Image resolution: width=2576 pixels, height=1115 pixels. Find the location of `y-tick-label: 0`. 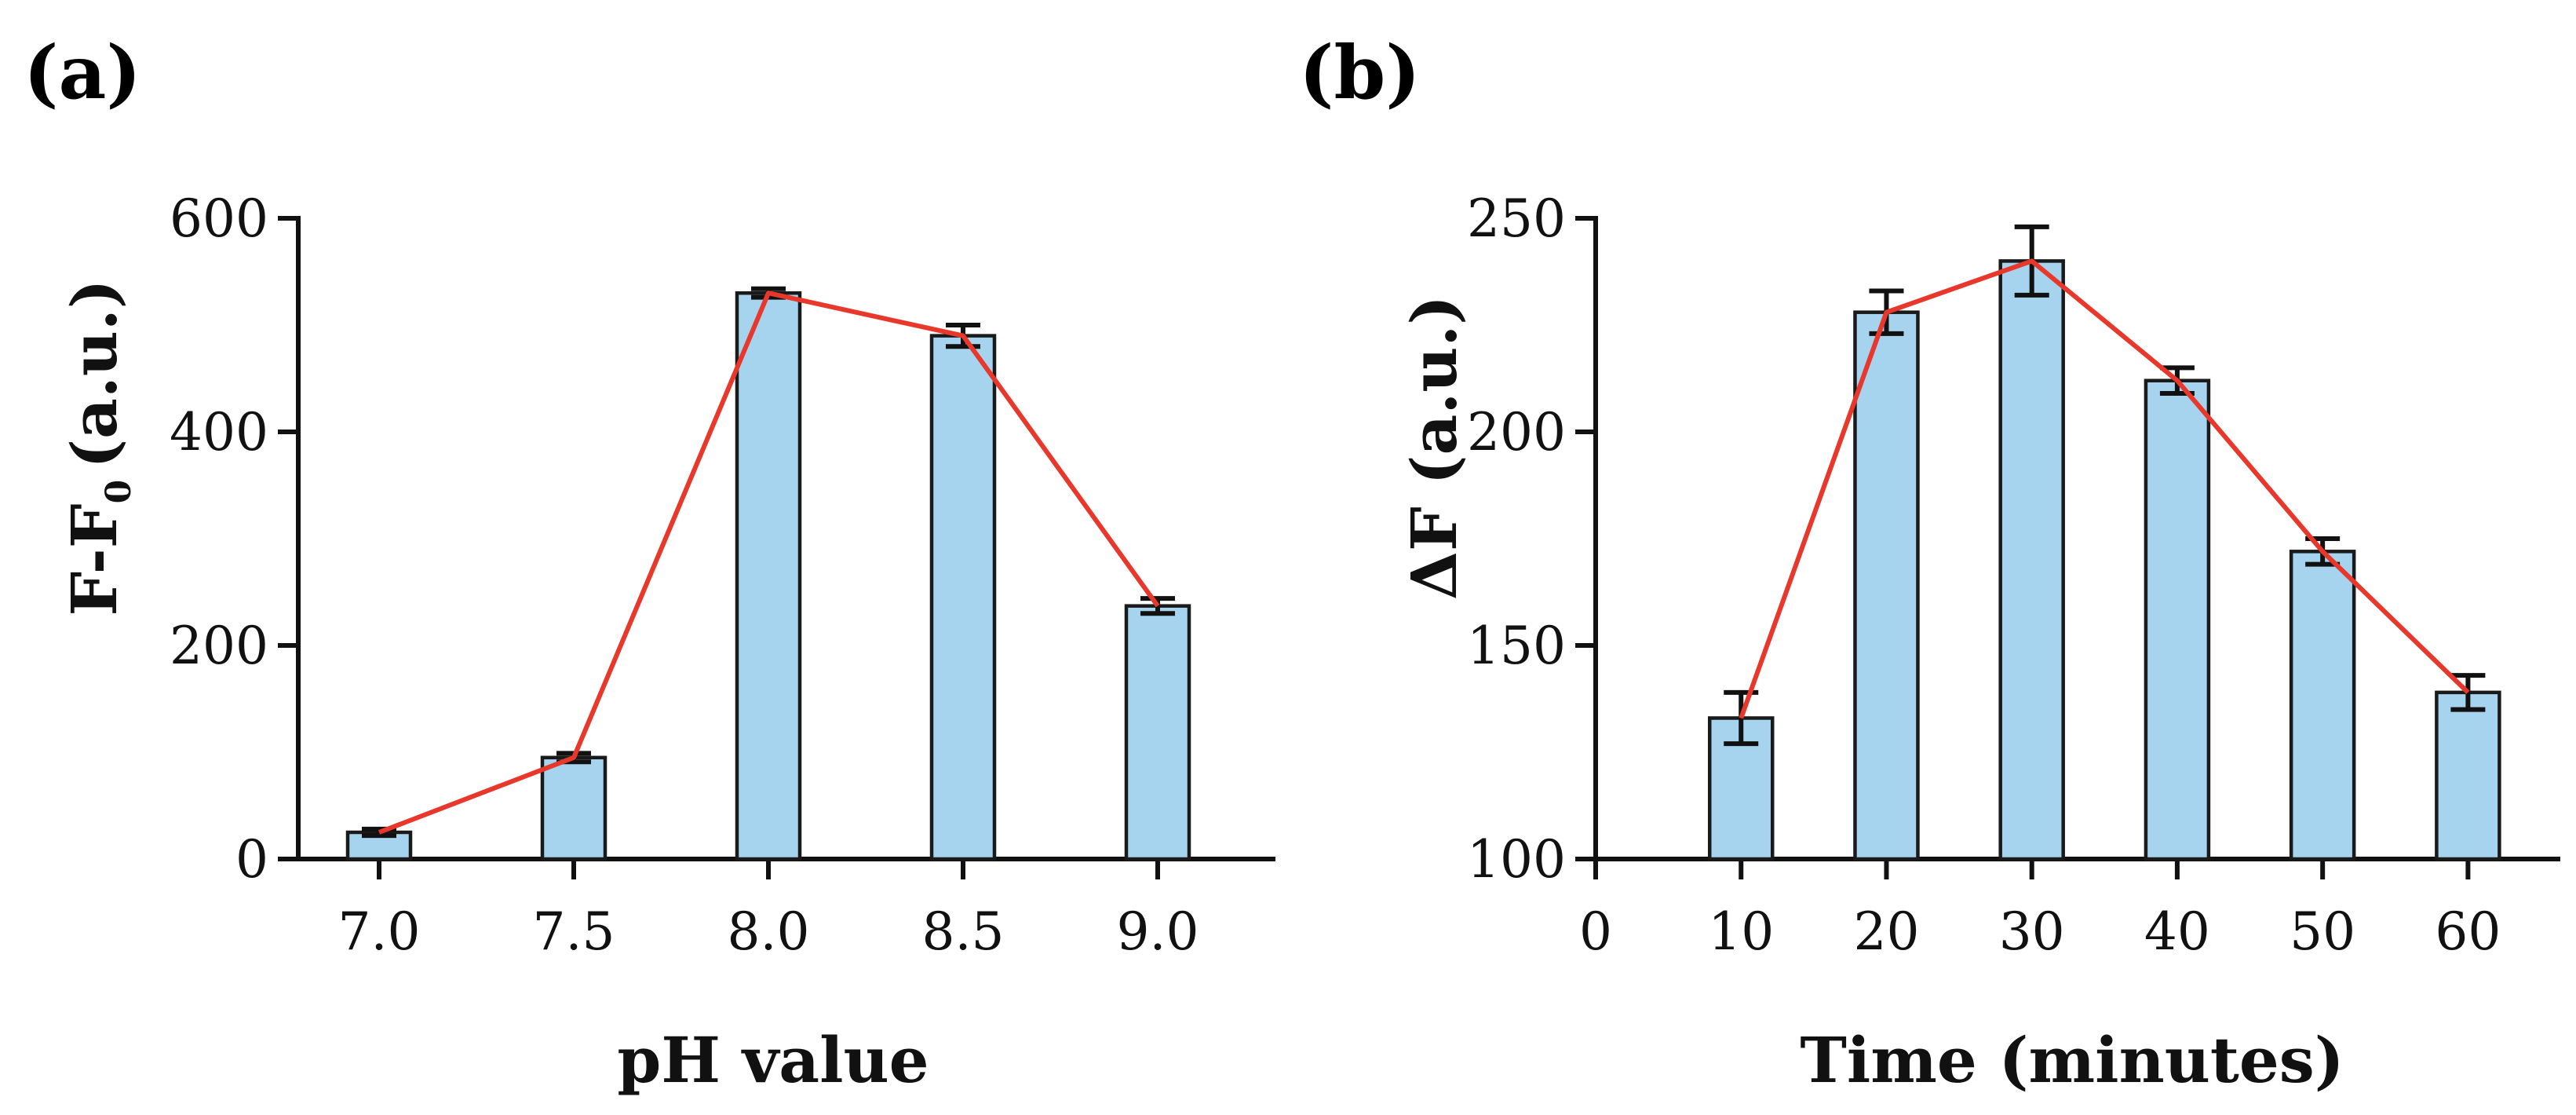

y-tick-label: 0 is located at coordinates (251, 859).